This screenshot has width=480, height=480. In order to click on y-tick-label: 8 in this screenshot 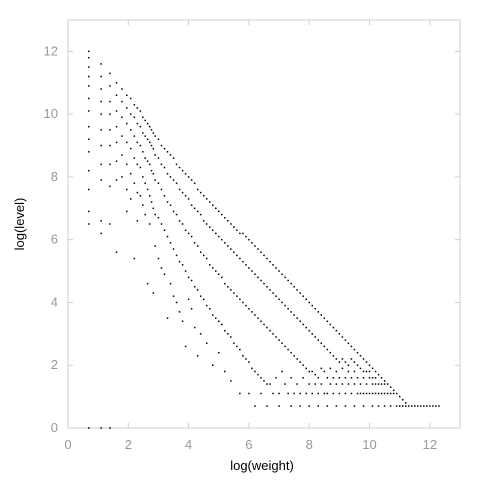, I will do `click(54, 176)`.